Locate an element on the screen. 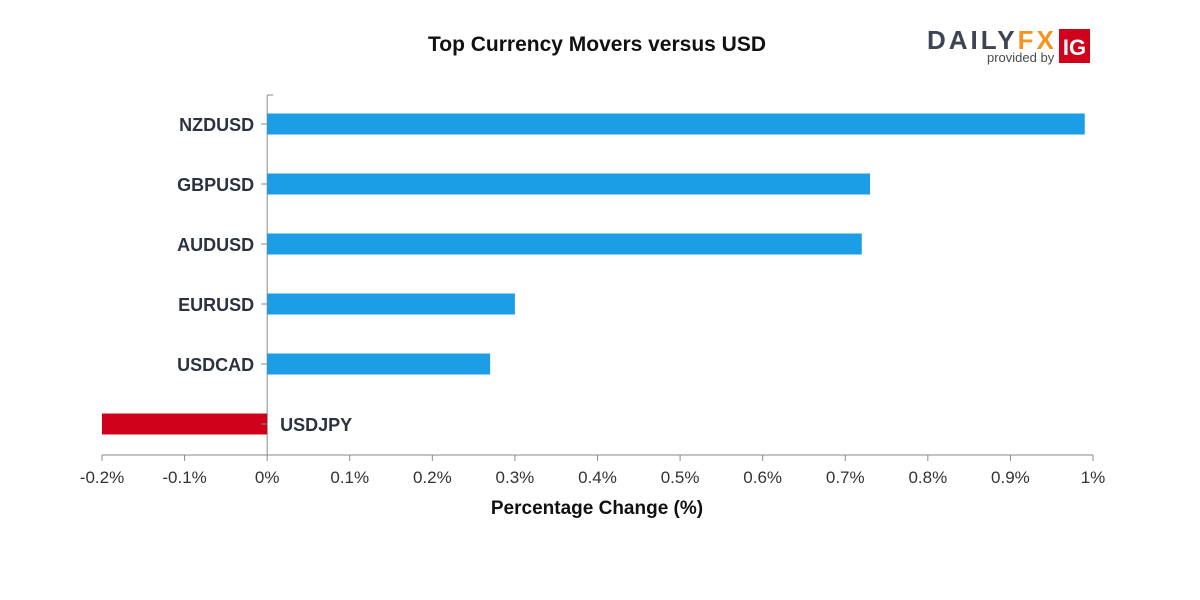 The image size is (1200, 600). x-tick-label: 0.8% is located at coordinates (927, 477).